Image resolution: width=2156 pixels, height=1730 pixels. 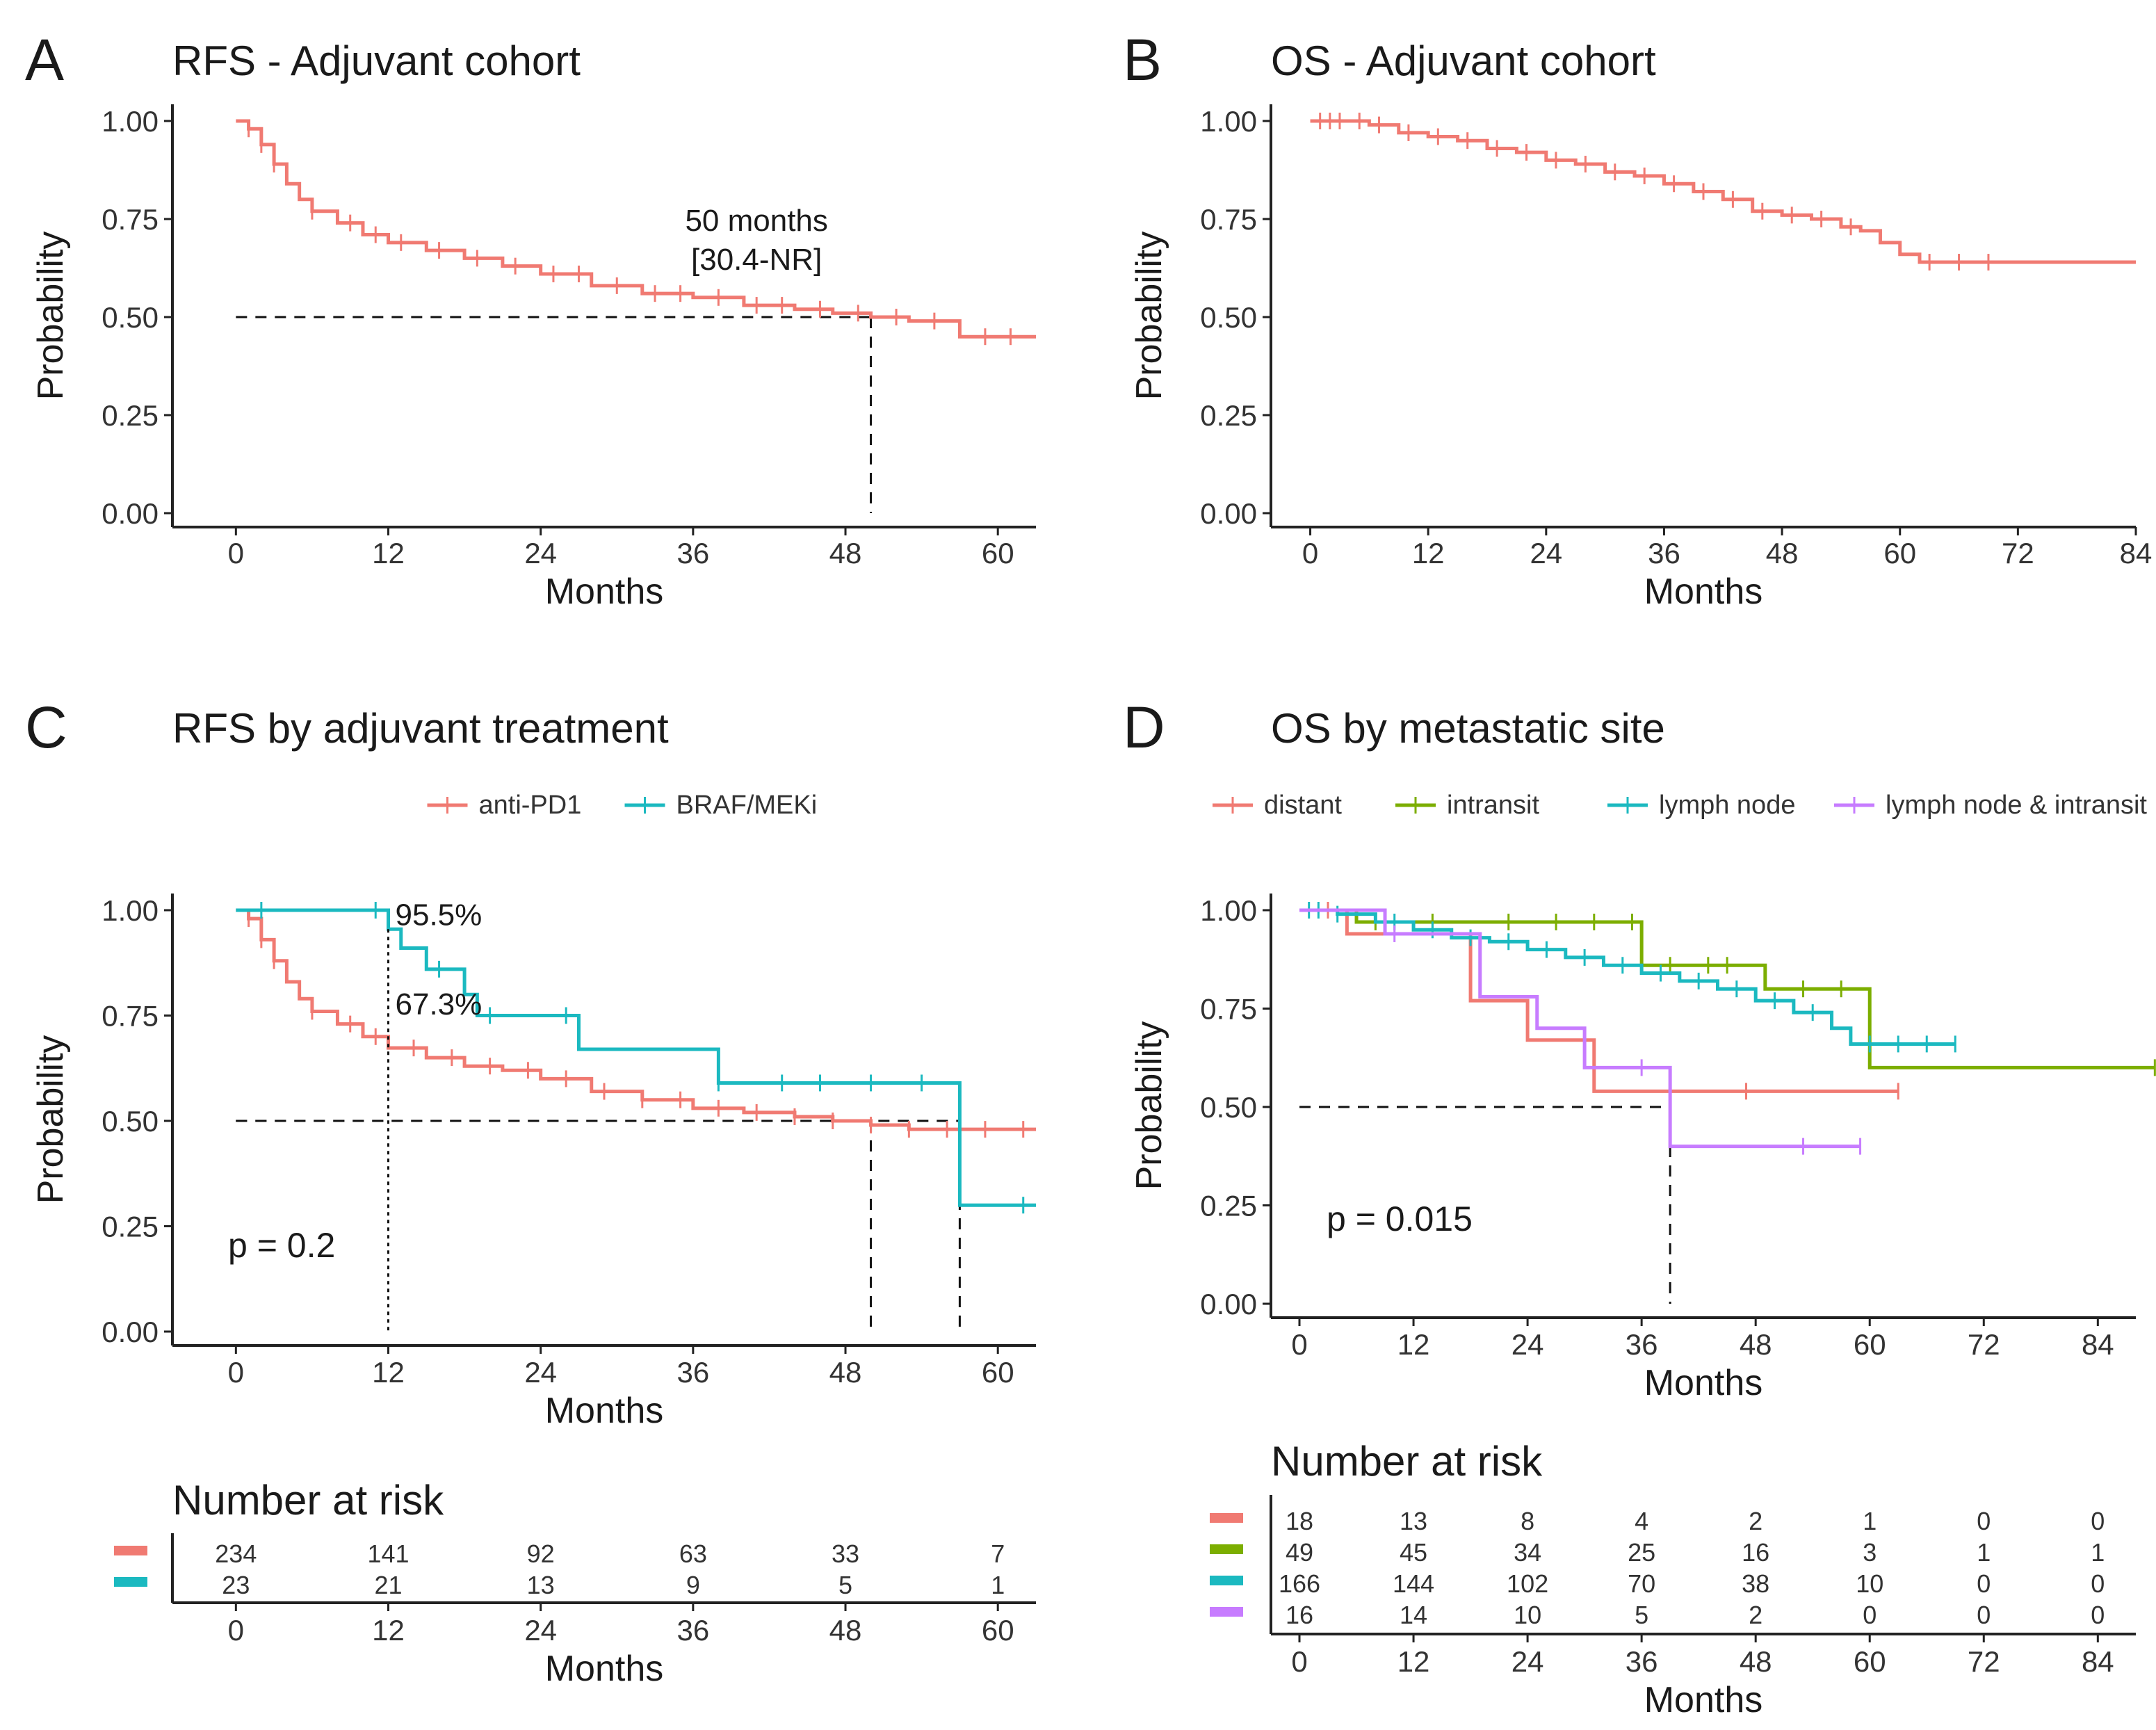 What do you see at coordinates (51, 316) in the screenshot?
I see `y-axis-title: Probability` at bounding box center [51, 316].